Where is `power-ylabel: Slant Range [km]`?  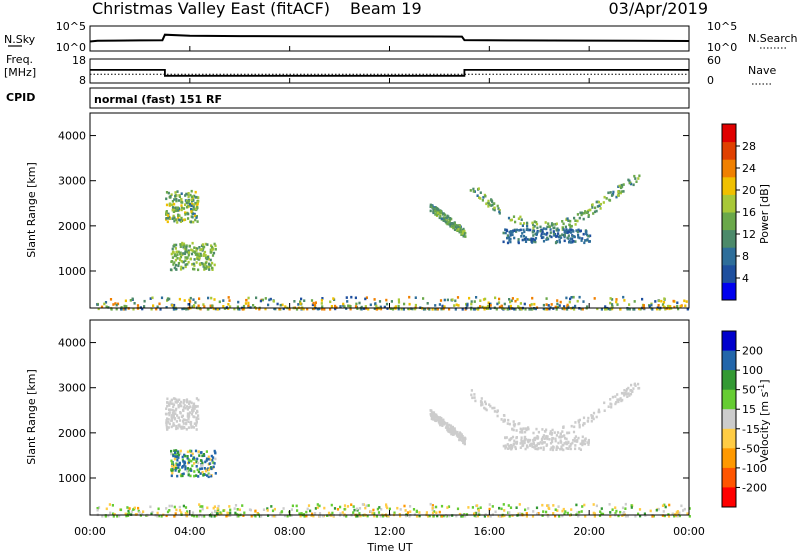 power-ylabel: Slant Range [km] is located at coordinates (31, 210).